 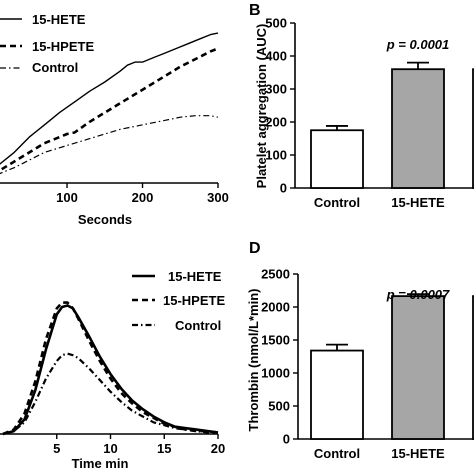 What do you see at coordinates (279, 406) in the screenshot?
I see `panel-d-y-tick-label: 500` at bounding box center [279, 406].